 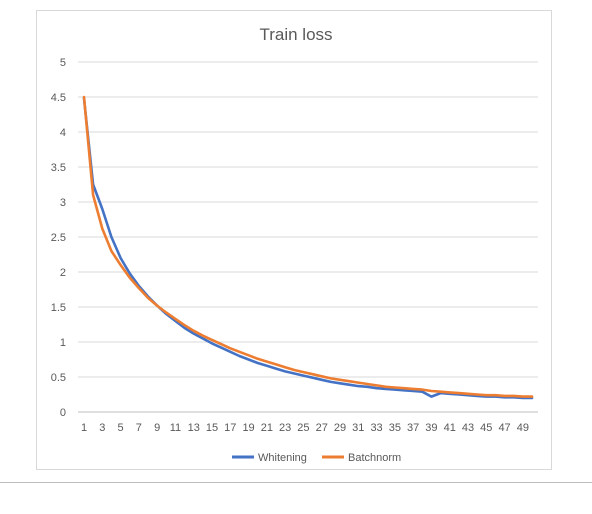 I want to click on x-tick-label: 17, so click(x=230, y=428).